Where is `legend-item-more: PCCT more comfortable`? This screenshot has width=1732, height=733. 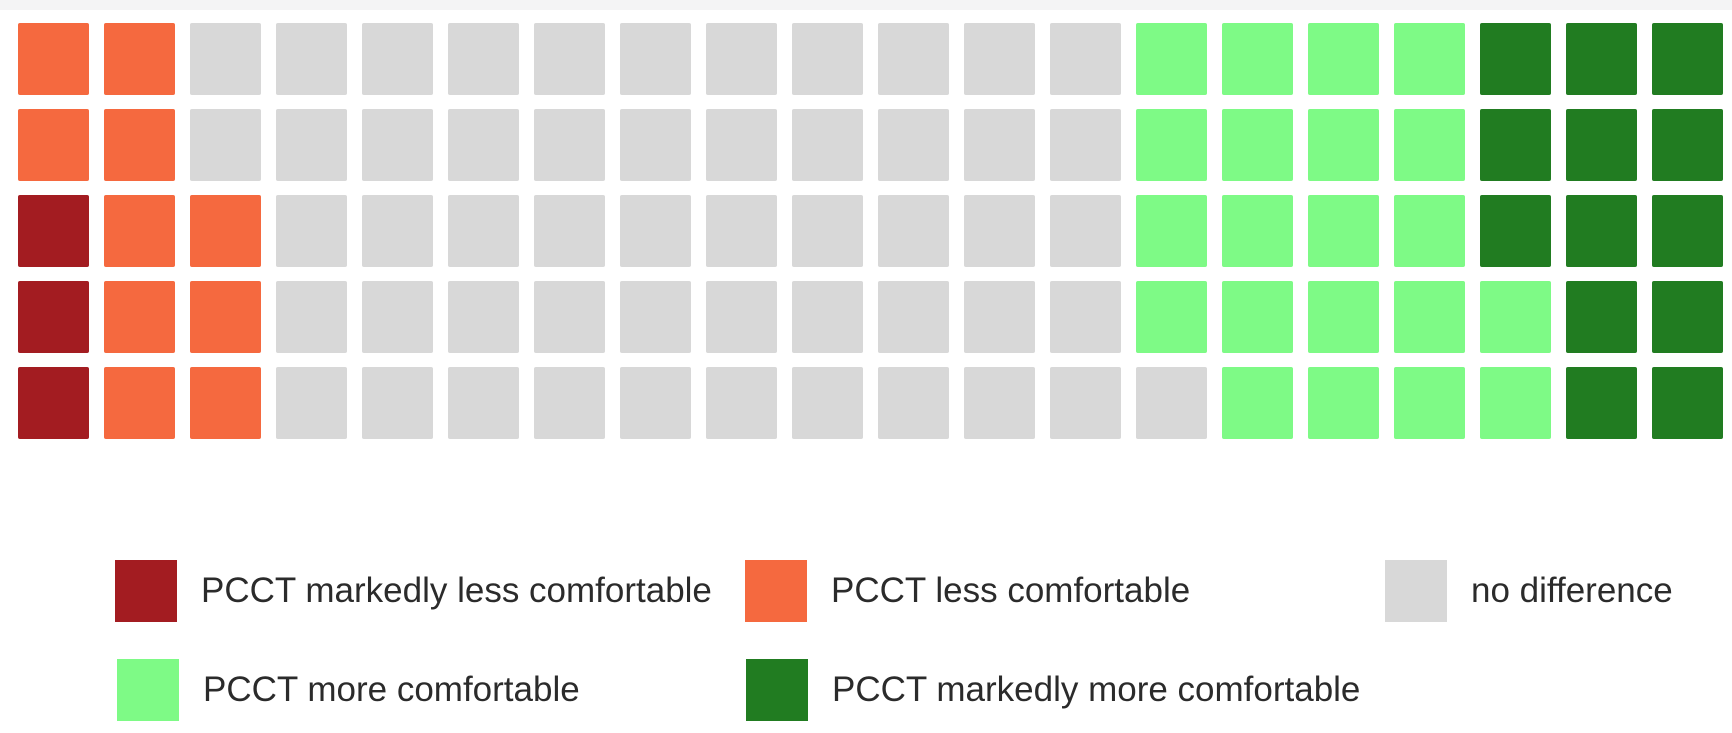
legend-item-more: PCCT more comfortable is located at coordinates (348, 690).